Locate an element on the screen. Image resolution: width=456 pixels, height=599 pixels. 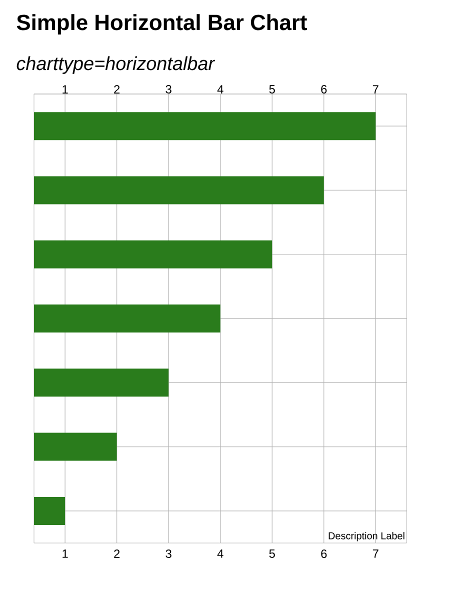
x2-tick-label: 1 is located at coordinates (65, 89).